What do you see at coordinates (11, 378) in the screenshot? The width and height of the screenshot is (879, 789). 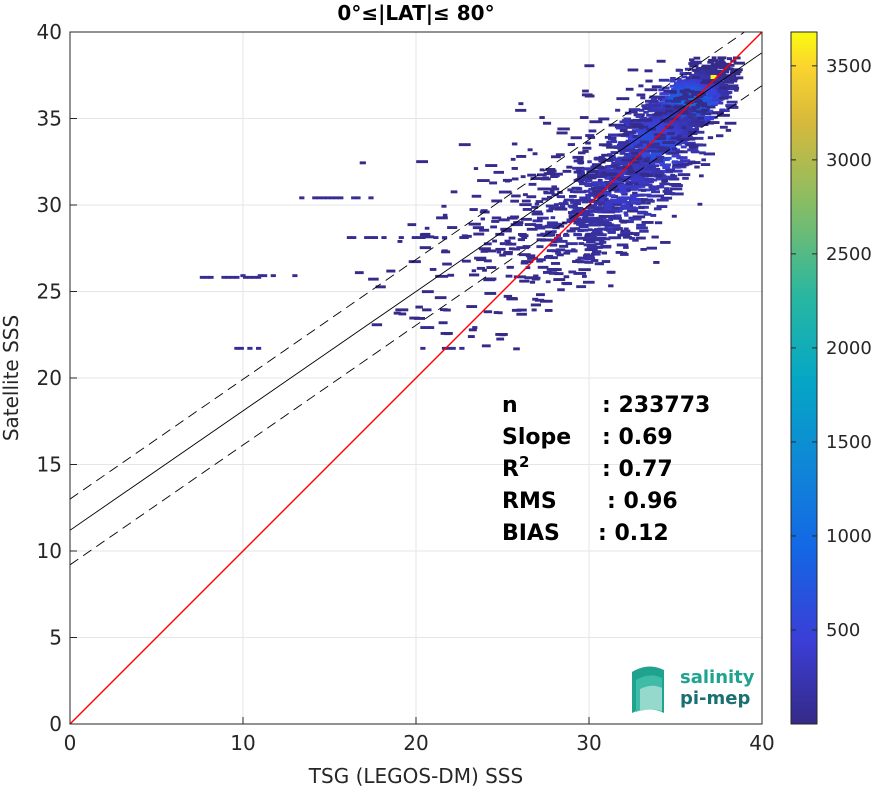 I see `y-axis-label: Satellite SSS` at bounding box center [11, 378].